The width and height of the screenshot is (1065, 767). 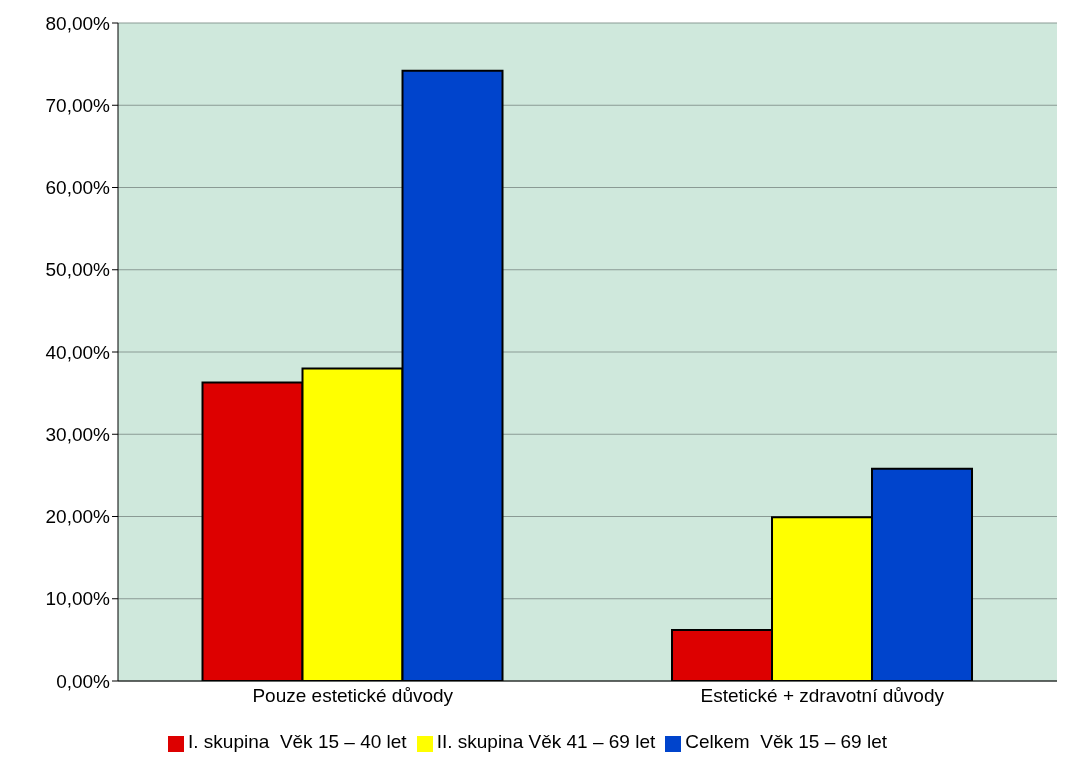 I want to click on legend-label: II. skupina Věk 41 – 69 let, so click(x=546, y=741).